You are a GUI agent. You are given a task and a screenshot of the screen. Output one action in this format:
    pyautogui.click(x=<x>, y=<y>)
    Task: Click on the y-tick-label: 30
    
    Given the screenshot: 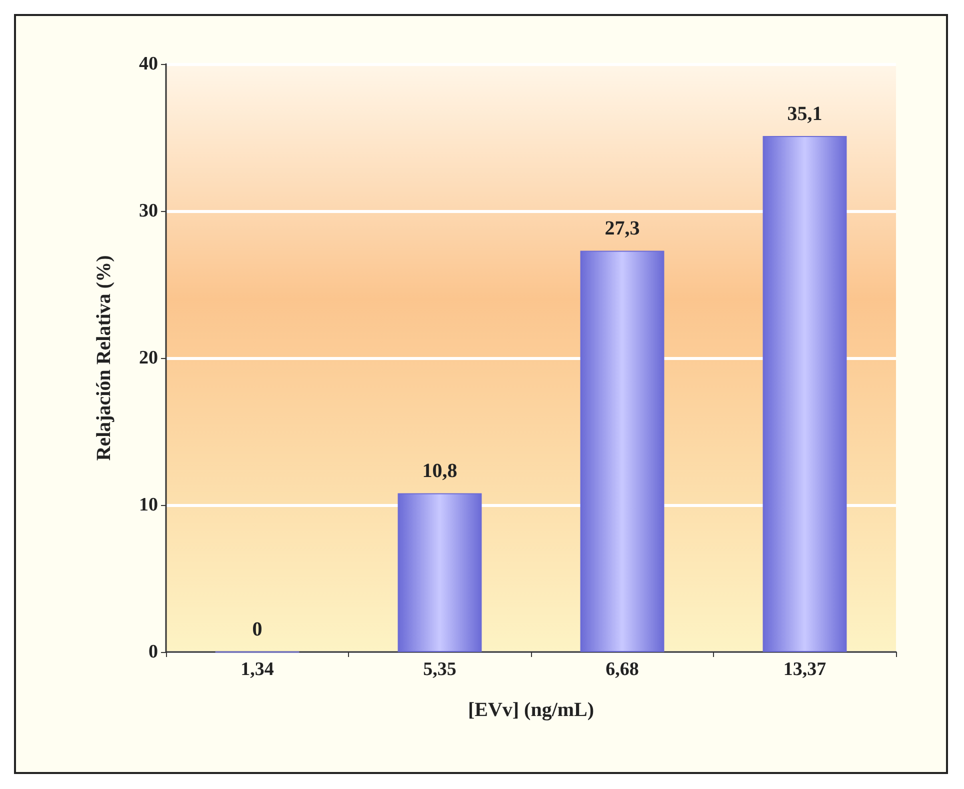 What is the action you would take?
    pyautogui.click(x=148, y=211)
    